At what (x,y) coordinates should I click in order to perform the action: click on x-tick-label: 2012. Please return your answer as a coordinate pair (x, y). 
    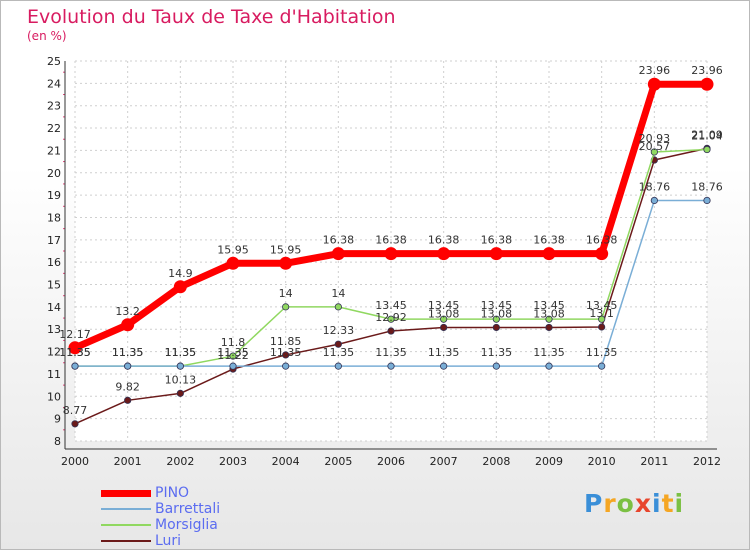
    Looking at the image, I should click on (707, 461).